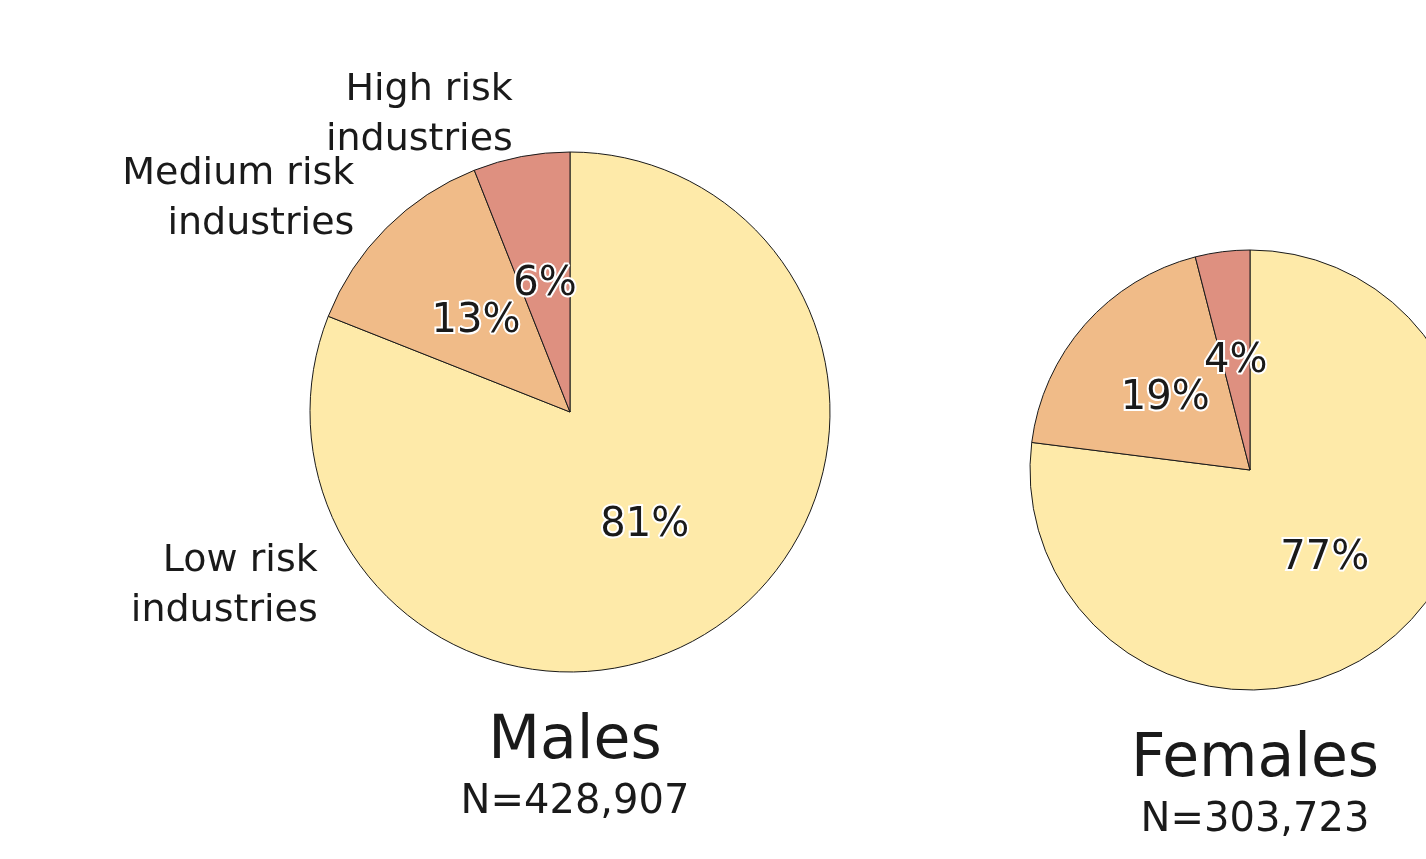 Image resolution: width=1426 pixels, height=859 pixels. I want to click on slice-label: Medium risk industries, so click(238, 196).